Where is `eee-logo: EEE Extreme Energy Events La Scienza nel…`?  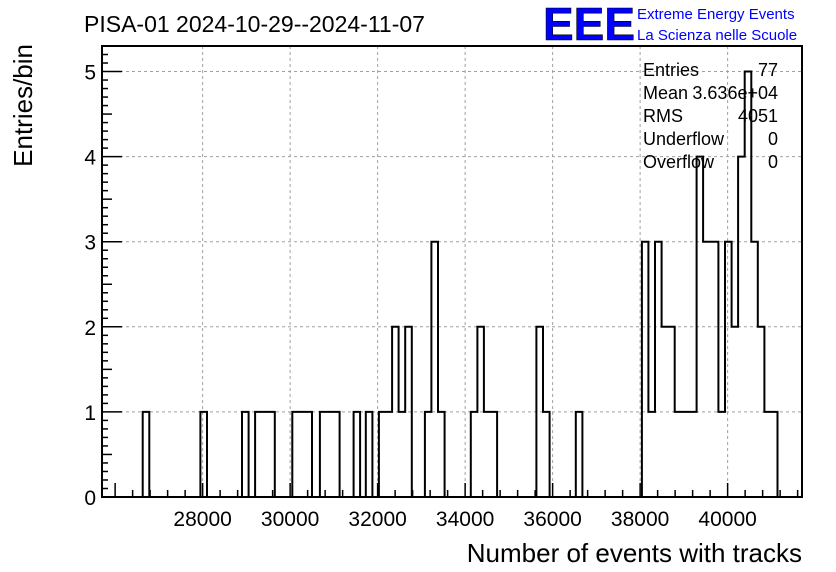
eee-logo: EEE Extreme Energy Events La Scienza nel… is located at coordinates (670, 25).